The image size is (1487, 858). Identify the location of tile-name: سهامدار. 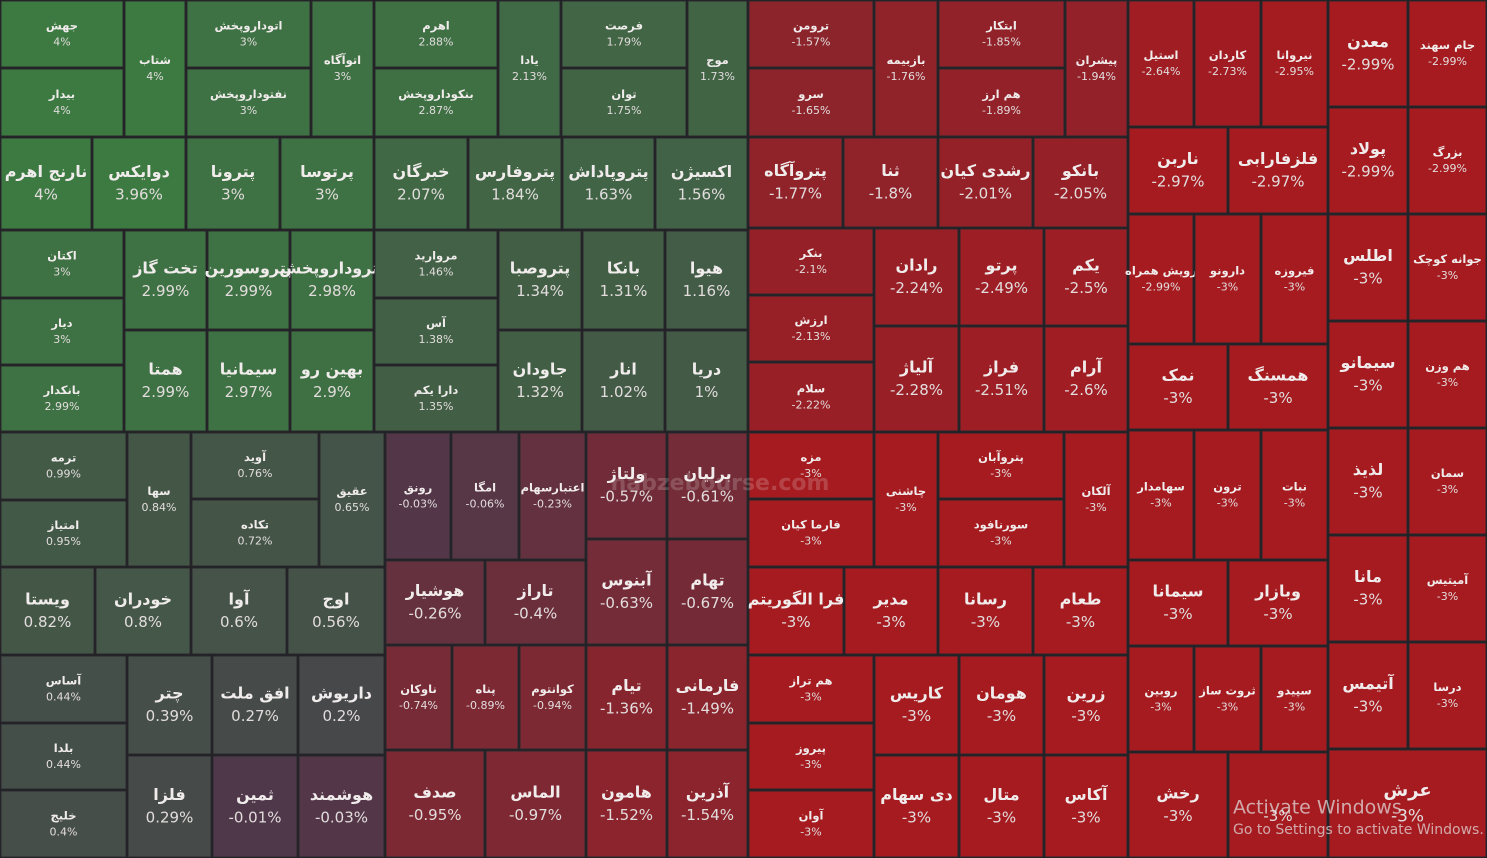
(1160, 486).